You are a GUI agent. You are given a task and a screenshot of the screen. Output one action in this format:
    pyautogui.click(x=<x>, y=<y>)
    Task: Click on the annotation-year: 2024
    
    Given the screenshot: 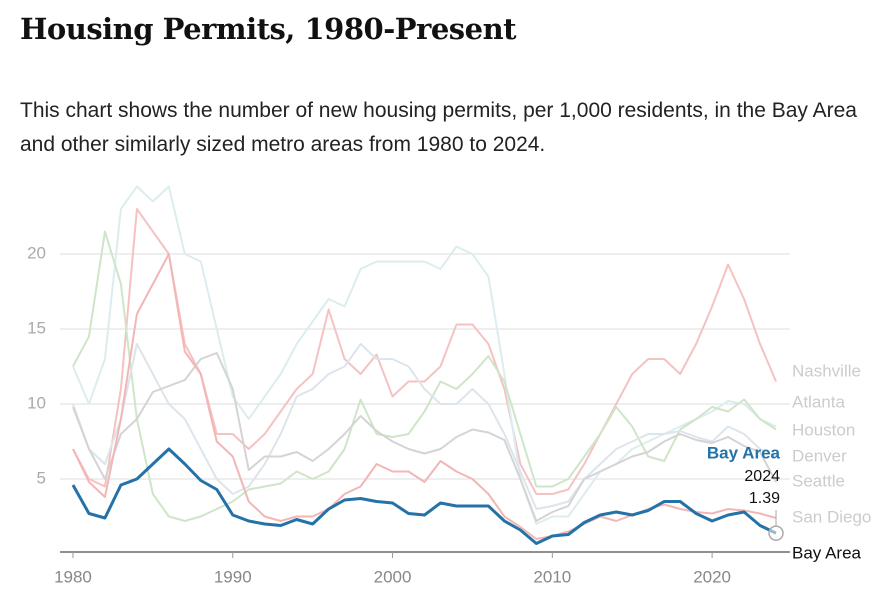 What is the action you would take?
    pyautogui.click(x=762, y=476)
    